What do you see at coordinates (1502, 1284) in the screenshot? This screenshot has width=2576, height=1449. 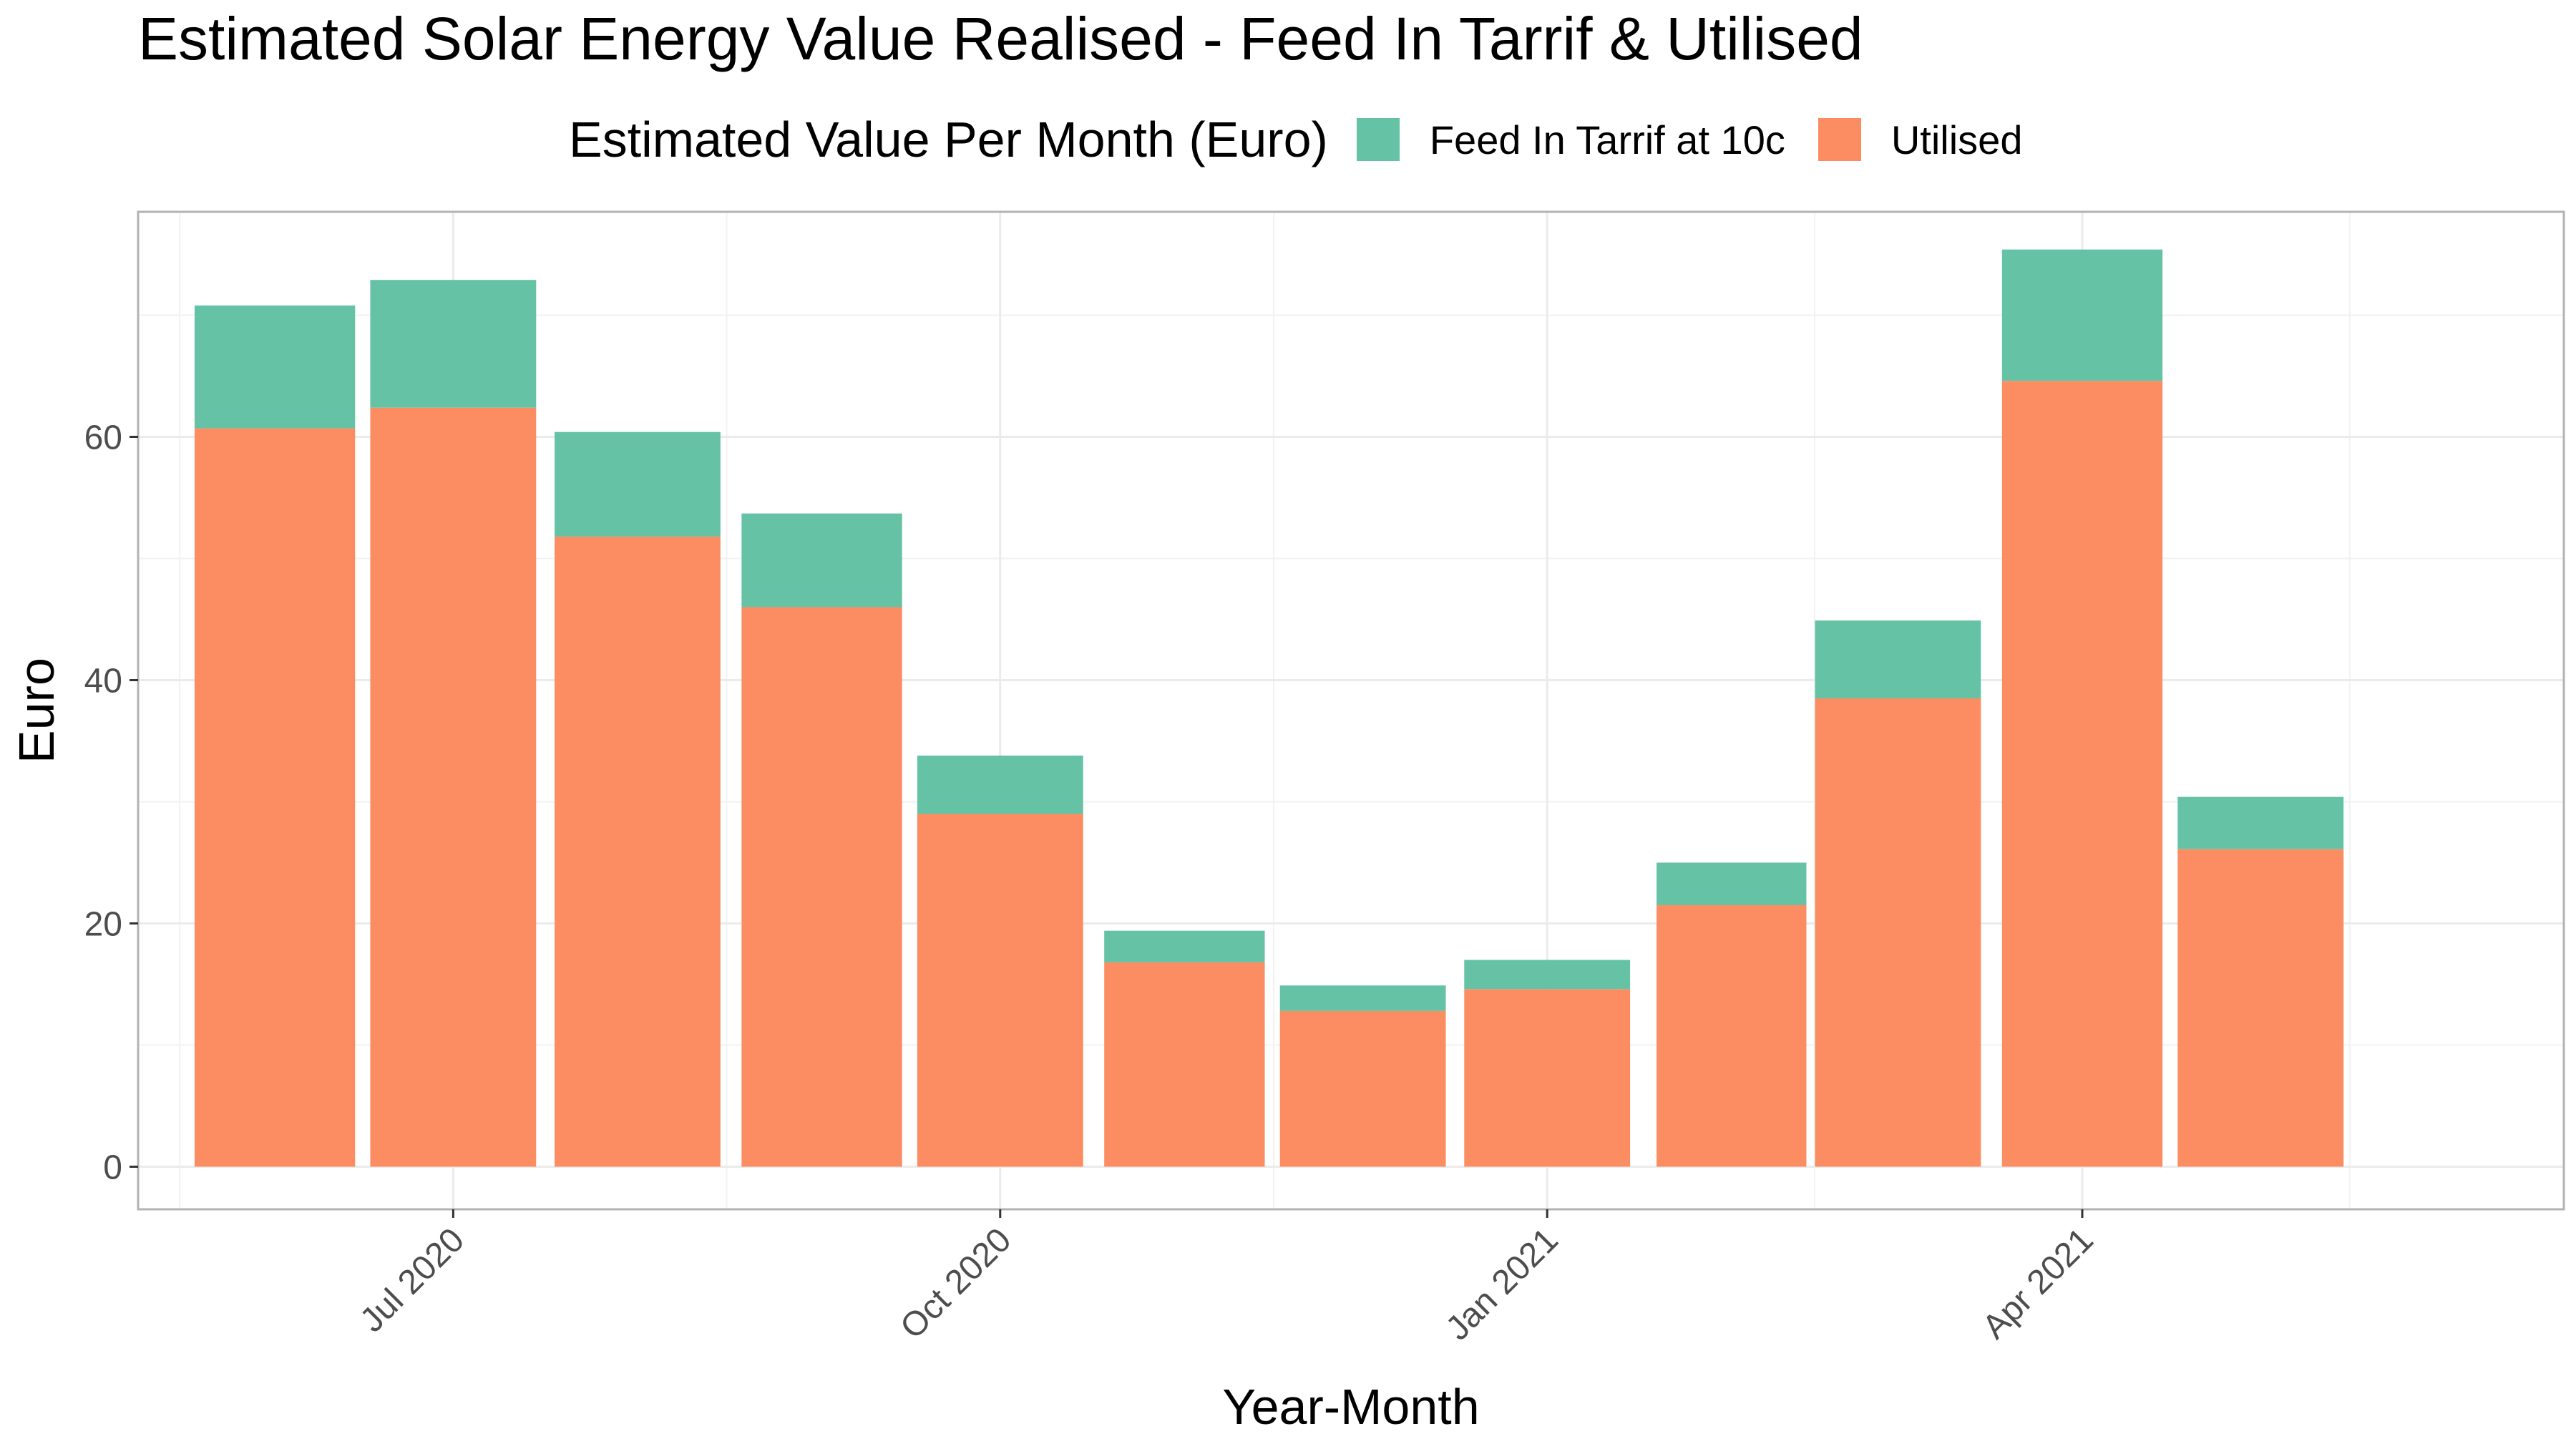 I see `x-tick-label: Jan 2021` at bounding box center [1502, 1284].